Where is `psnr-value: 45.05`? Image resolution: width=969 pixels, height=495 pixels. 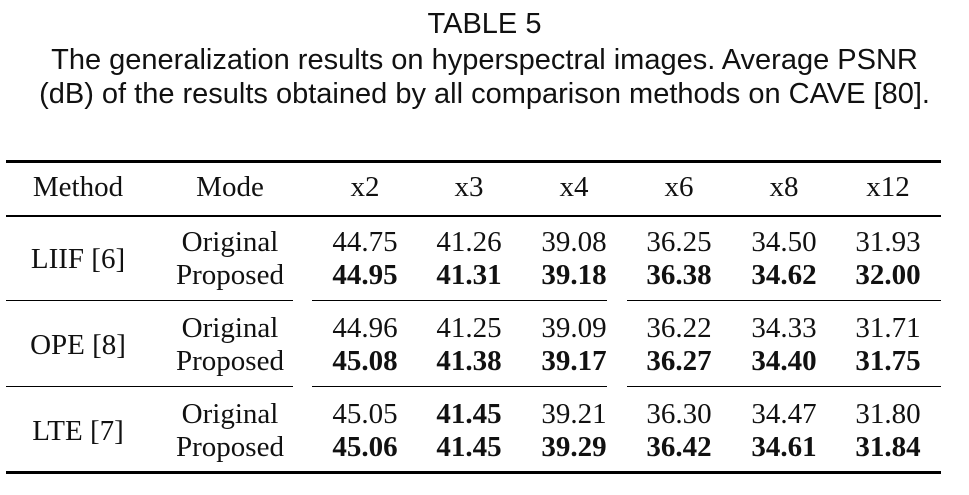 psnr-value: 45.05 is located at coordinates (365, 414).